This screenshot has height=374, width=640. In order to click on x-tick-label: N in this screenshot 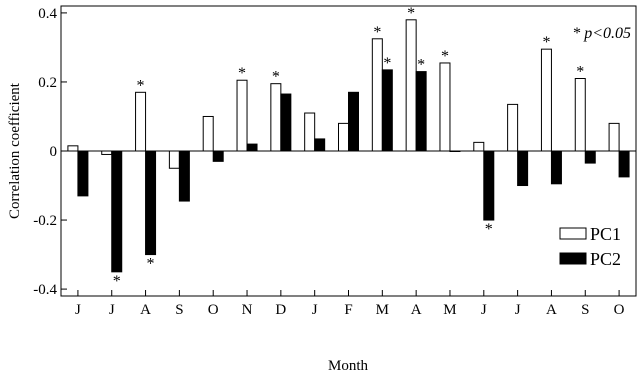, I will do `click(247, 310)`.